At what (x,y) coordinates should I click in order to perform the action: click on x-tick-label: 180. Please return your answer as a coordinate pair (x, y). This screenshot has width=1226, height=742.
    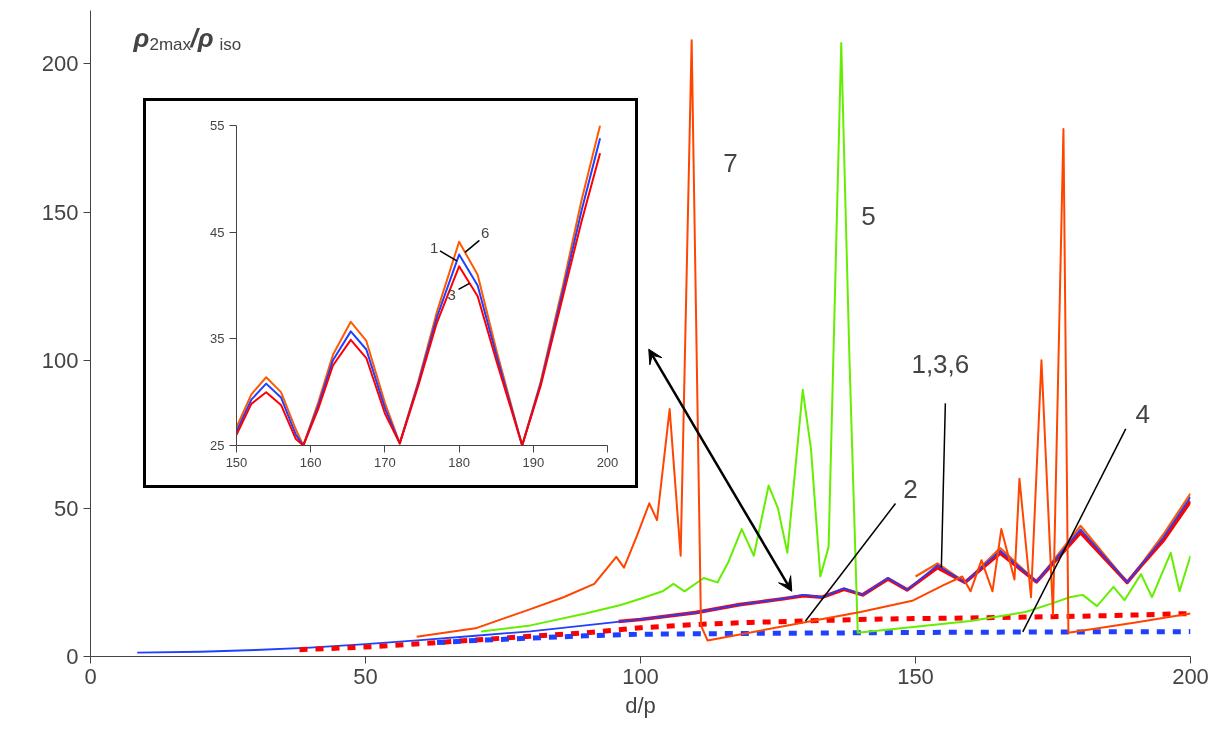
    Looking at the image, I should click on (459, 462).